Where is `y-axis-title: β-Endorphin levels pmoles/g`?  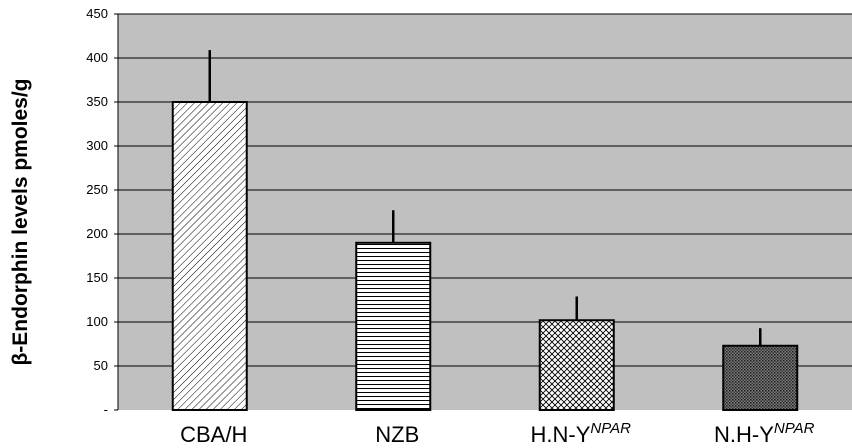
y-axis-title: β-Endorphin levels pmoles/g is located at coordinates (20, 221).